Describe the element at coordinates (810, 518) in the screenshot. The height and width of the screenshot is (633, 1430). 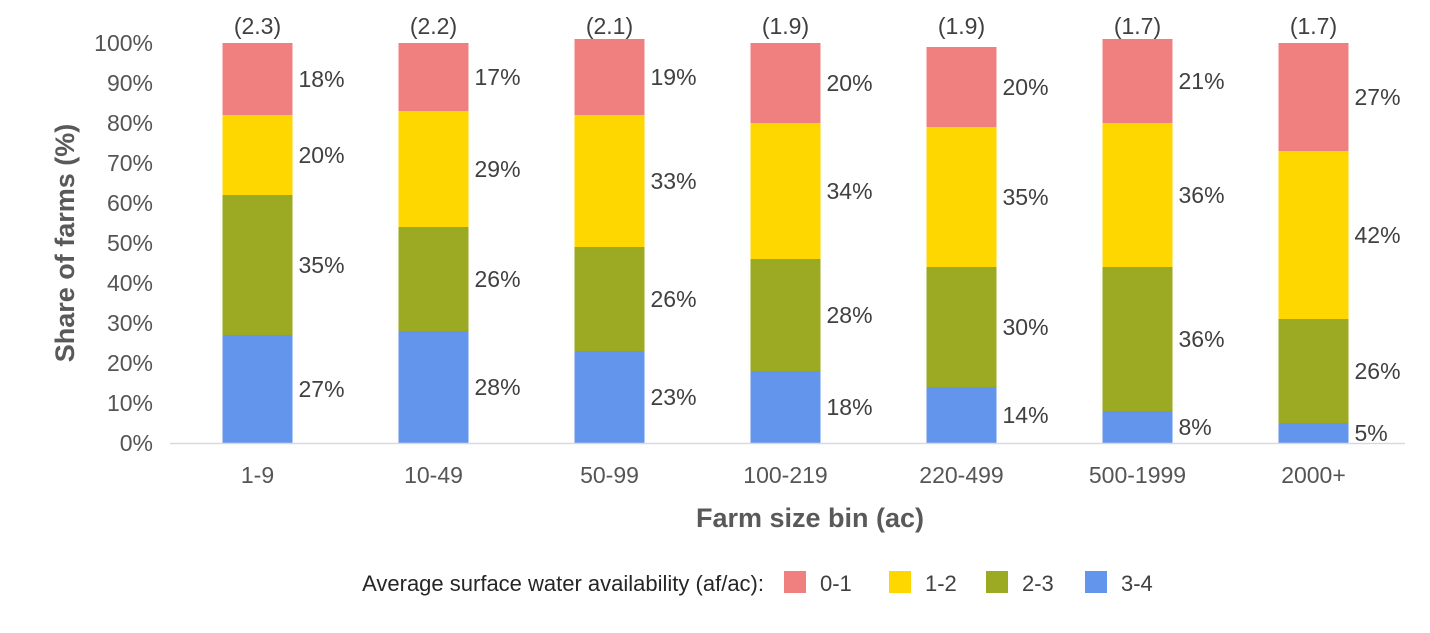
I see `x-axis-title: Farm size bin (ac)` at that location.